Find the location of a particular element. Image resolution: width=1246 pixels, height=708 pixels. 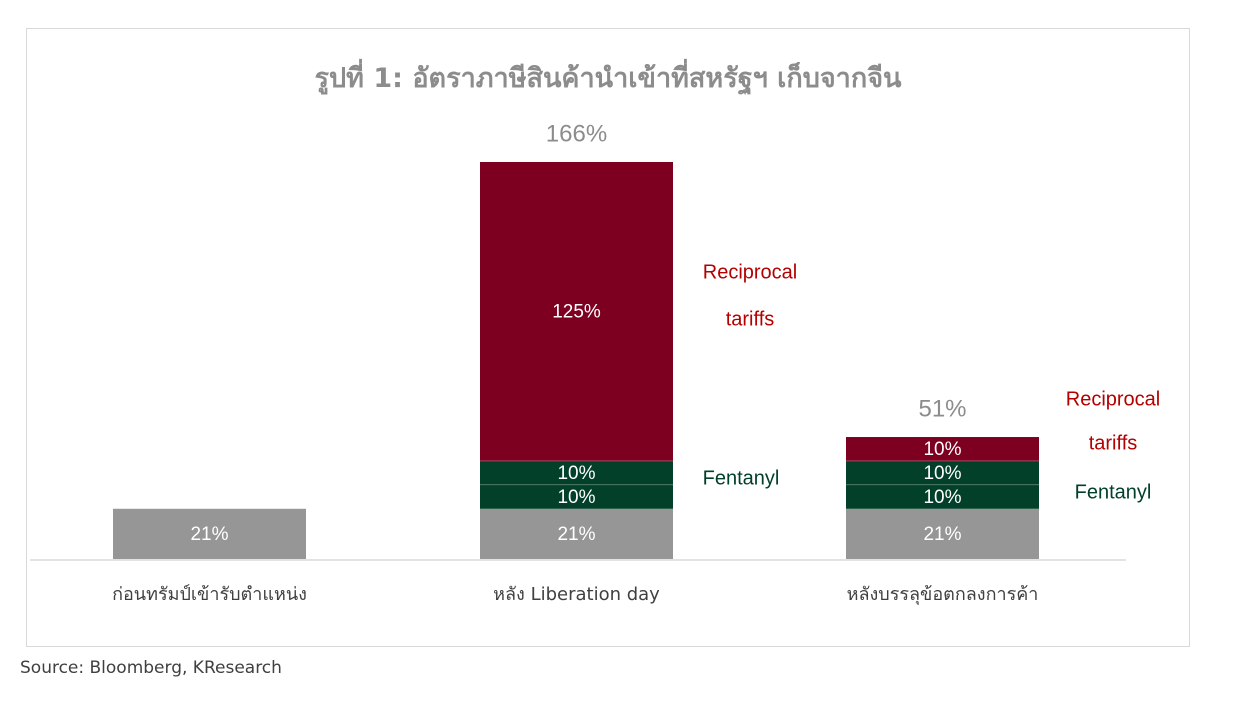

segment-value-label: 125% is located at coordinates (576, 311).